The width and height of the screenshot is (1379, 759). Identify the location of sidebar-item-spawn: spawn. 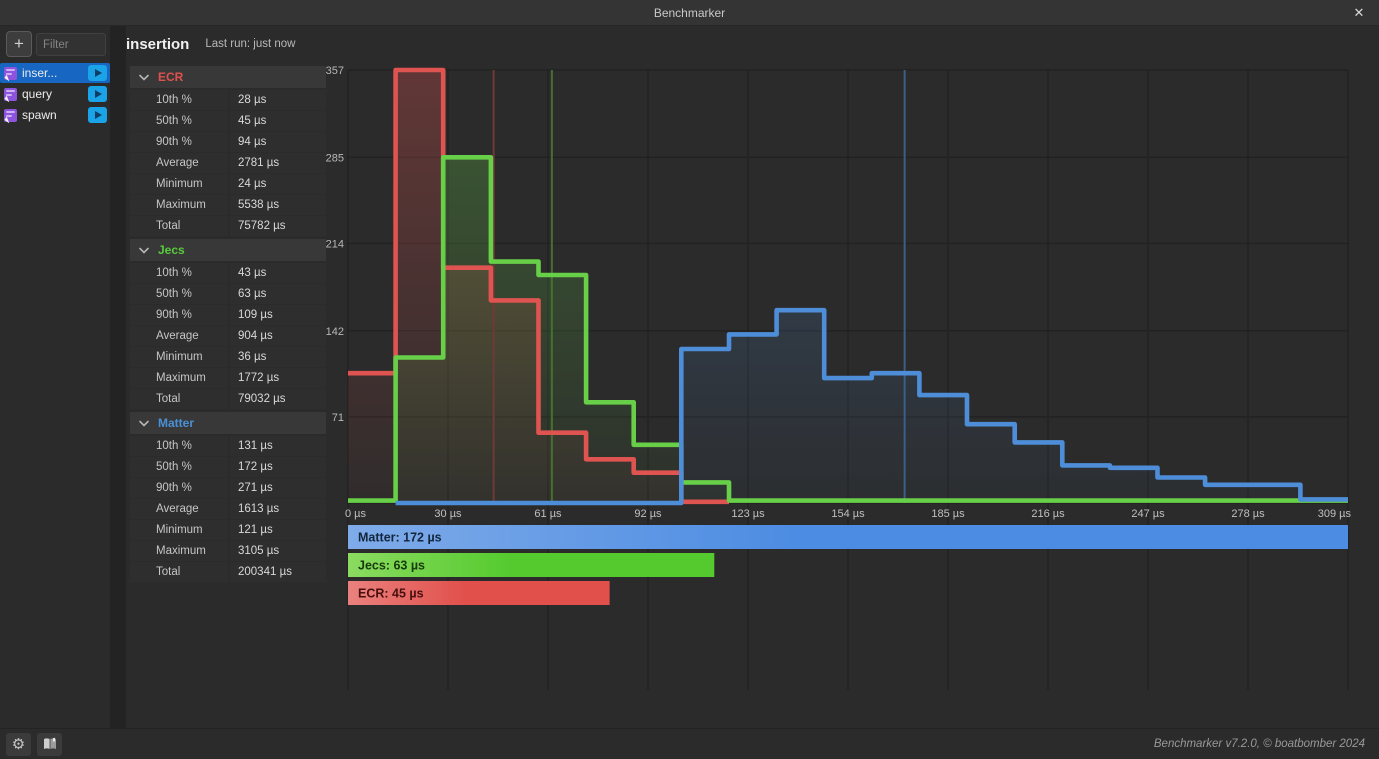
(55, 115).